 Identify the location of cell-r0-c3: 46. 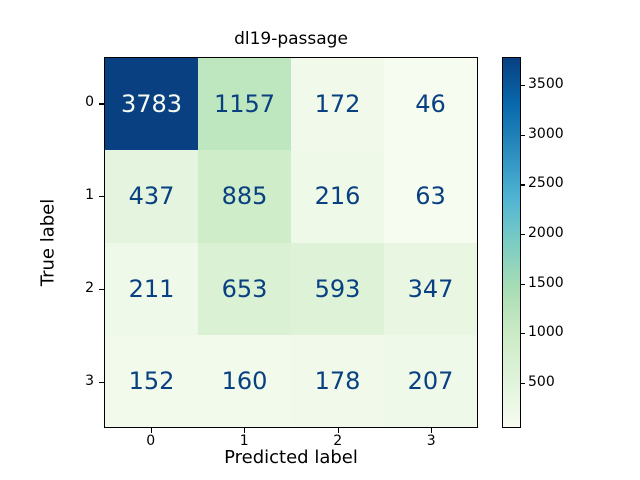
(430, 104).